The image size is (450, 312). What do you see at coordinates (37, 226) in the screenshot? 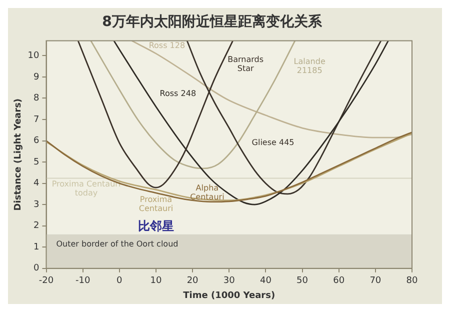
I see `y-tick-label: 2` at bounding box center [37, 226].